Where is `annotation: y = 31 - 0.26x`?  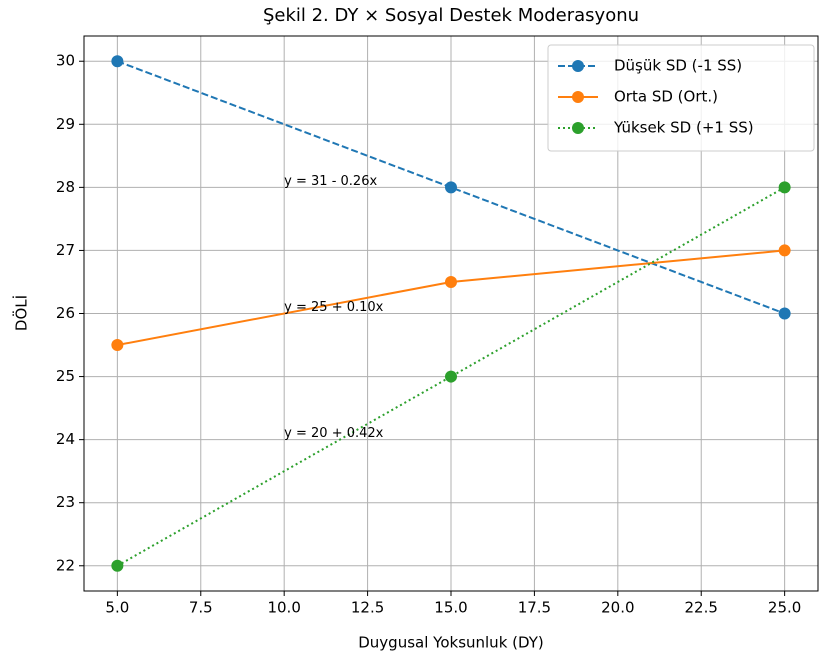 annotation: y = 31 - 0.26x is located at coordinates (330, 181).